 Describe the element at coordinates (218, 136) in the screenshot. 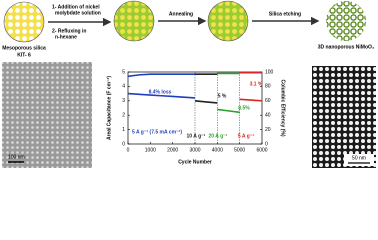

I see `annotation: 20 A g⁻¹` at that location.